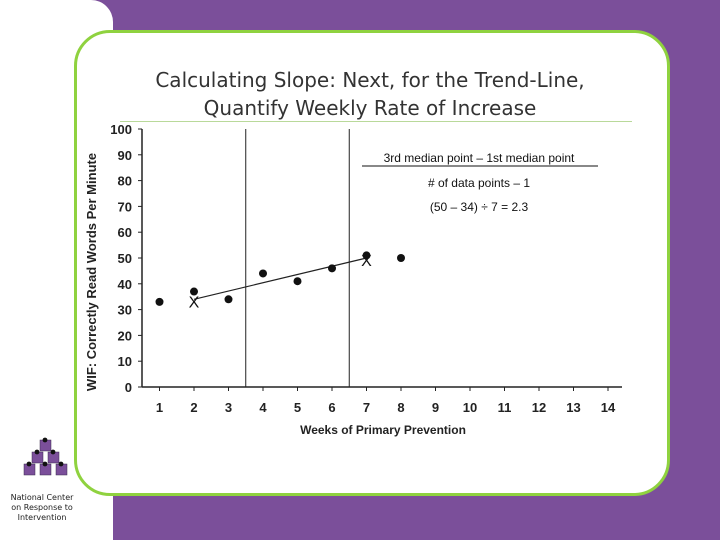 The image size is (720, 540). I want to click on slope-result: (50 – 34) ÷ 7 = 2.3, so click(479, 207).